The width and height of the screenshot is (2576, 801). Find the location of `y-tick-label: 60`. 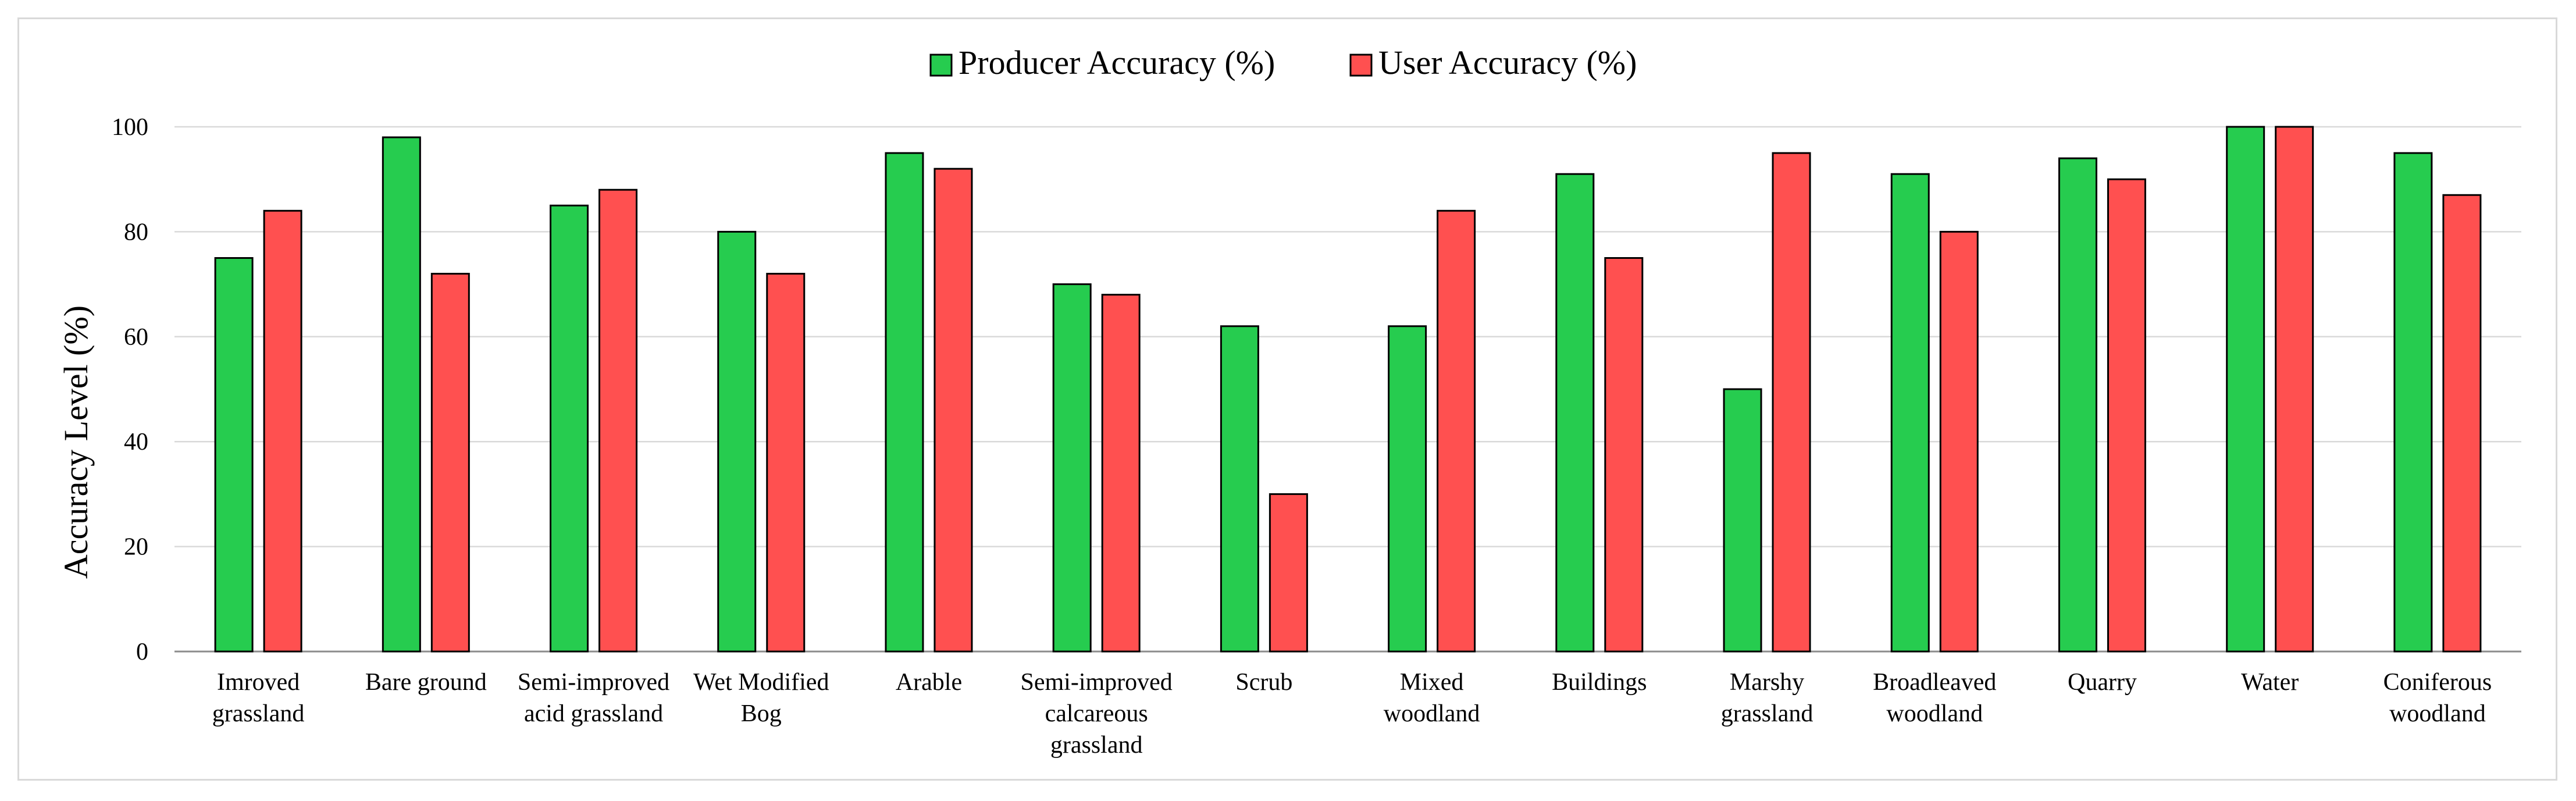

y-tick-label: 60 is located at coordinates (136, 337).